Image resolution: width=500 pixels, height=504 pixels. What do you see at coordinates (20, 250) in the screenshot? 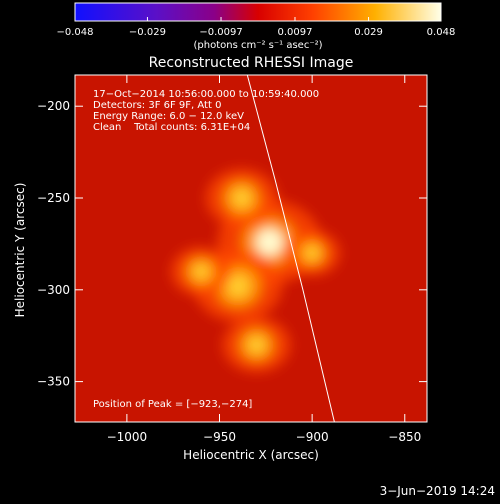
I see `y-axis-label: Heliocentric Y (arcsec)` at bounding box center [20, 250].